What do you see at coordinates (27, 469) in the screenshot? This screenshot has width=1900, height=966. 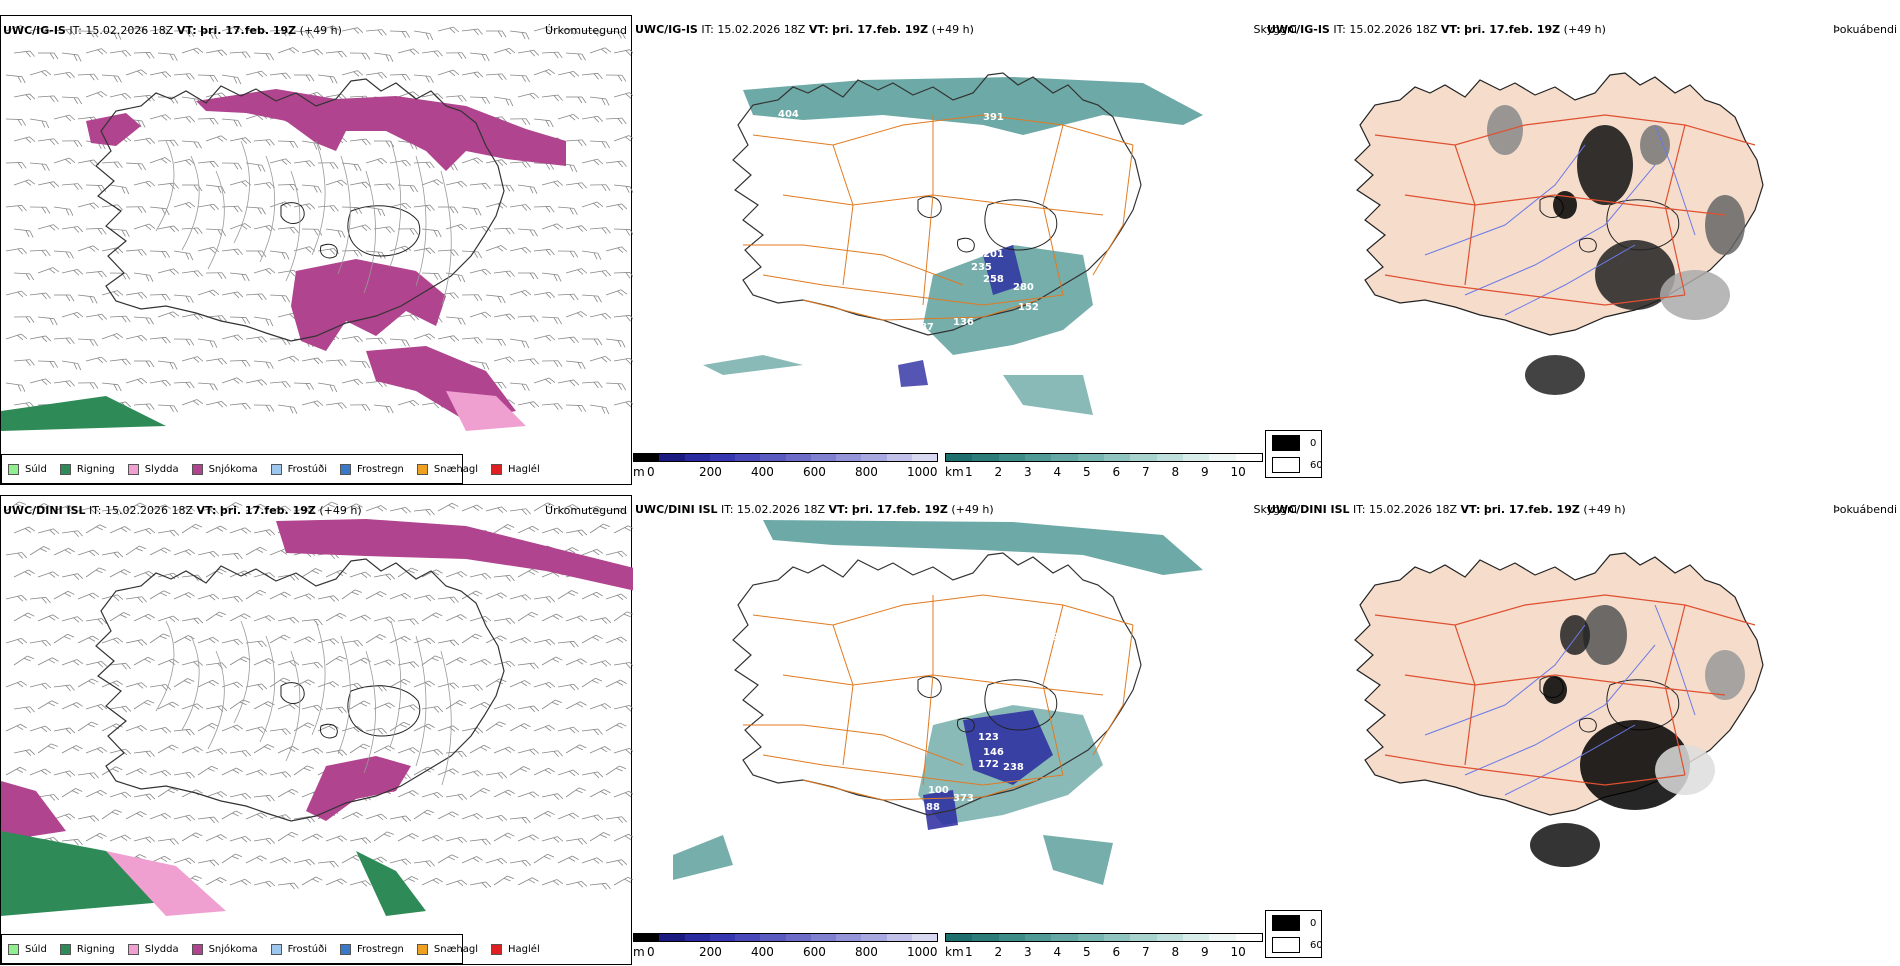 I see `legend-item: Súld` at bounding box center [27, 469].